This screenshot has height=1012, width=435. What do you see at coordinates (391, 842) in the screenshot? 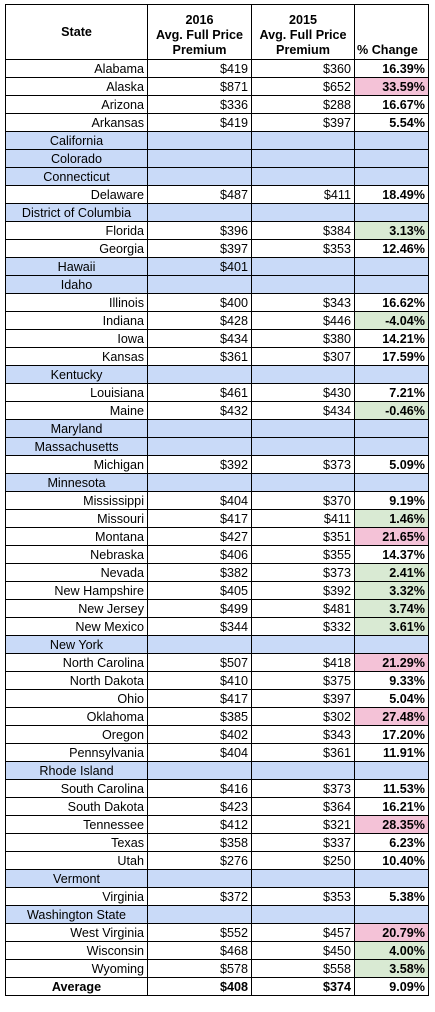
I see `change-cell: 6.23%` at bounding box center [391, 842].